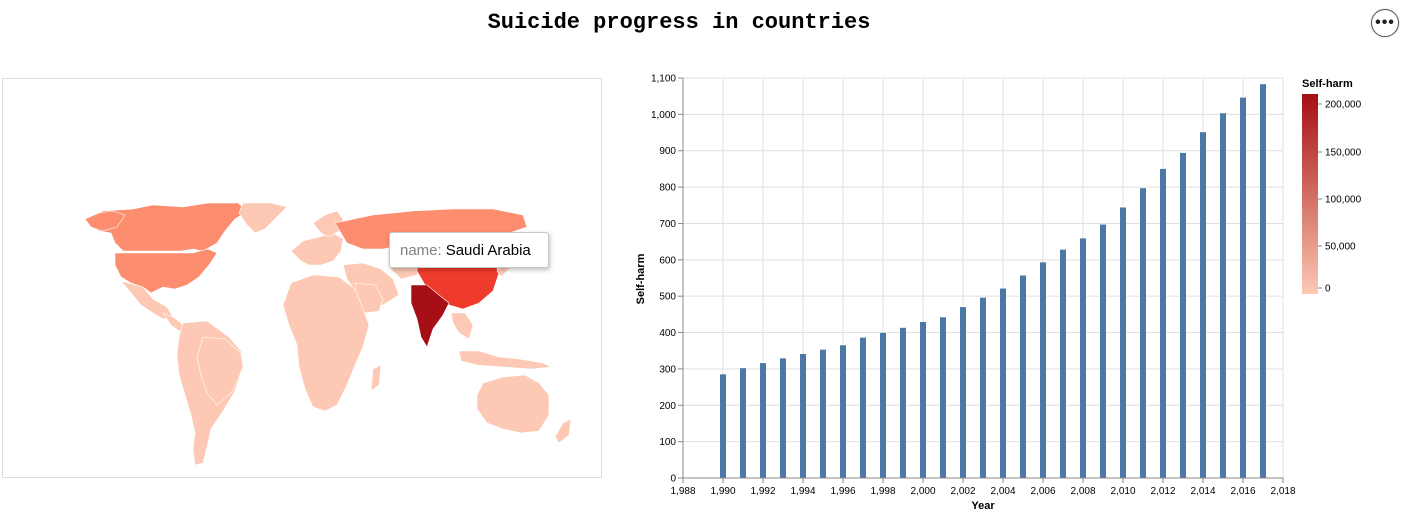 This screenshot has width=1405, height=529. I want to click on x-tick-label: 1,998, so click(882, 491).